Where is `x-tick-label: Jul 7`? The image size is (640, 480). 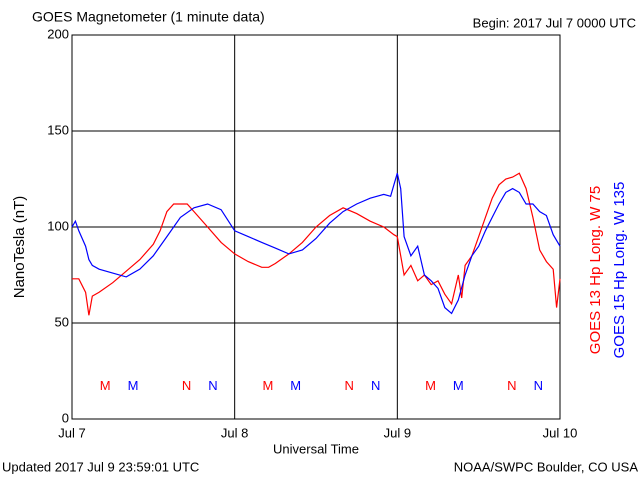 x-tick-label: Jul 7 is located at coordinates (71, 432).